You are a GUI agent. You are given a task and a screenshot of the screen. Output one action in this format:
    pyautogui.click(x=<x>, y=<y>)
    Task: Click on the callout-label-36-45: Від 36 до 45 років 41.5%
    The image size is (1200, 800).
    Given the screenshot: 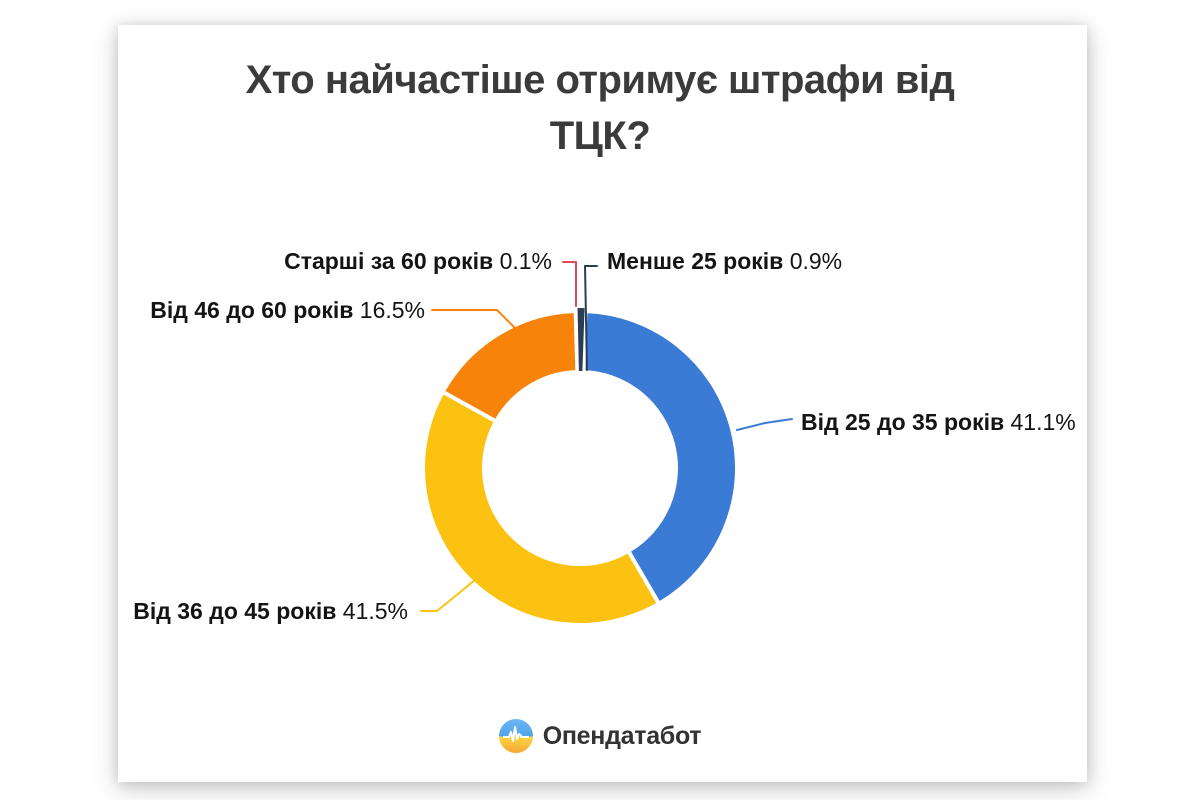 What is the action you would take?
    pyautogui.click(x=270, y=611)
    